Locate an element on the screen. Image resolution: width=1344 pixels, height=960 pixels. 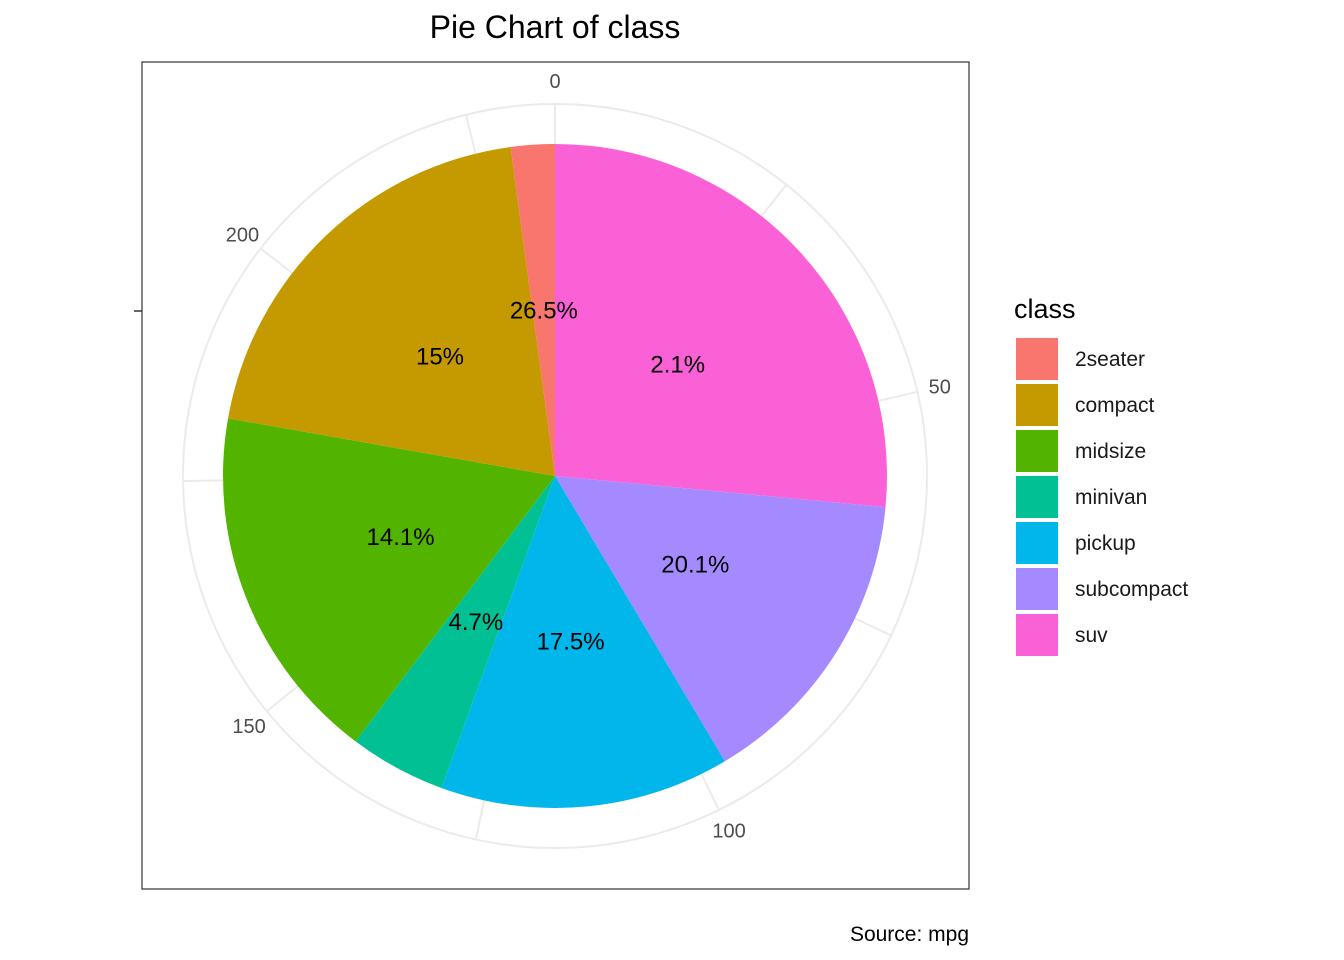
percent-label: 4.7% is located at coordinates (476, 622).